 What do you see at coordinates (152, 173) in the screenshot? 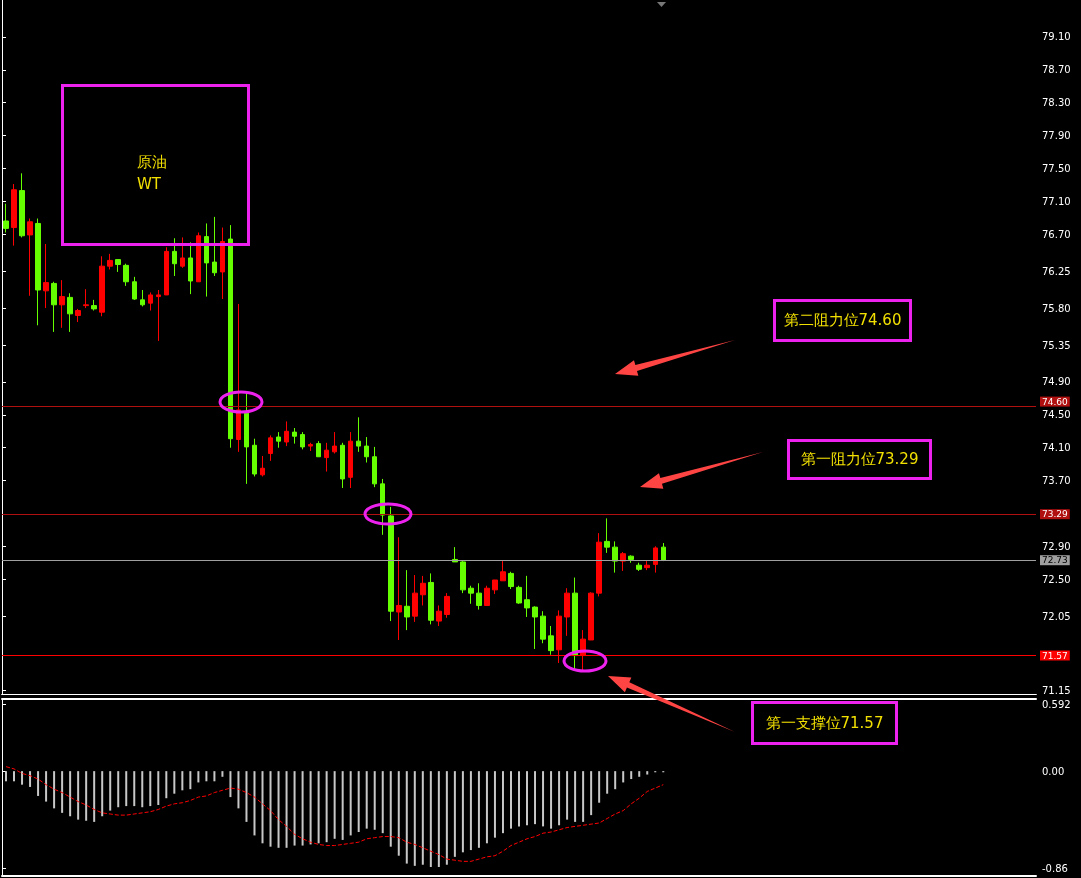
I see `text: 原油 WT` at bounding box center [152, 173].